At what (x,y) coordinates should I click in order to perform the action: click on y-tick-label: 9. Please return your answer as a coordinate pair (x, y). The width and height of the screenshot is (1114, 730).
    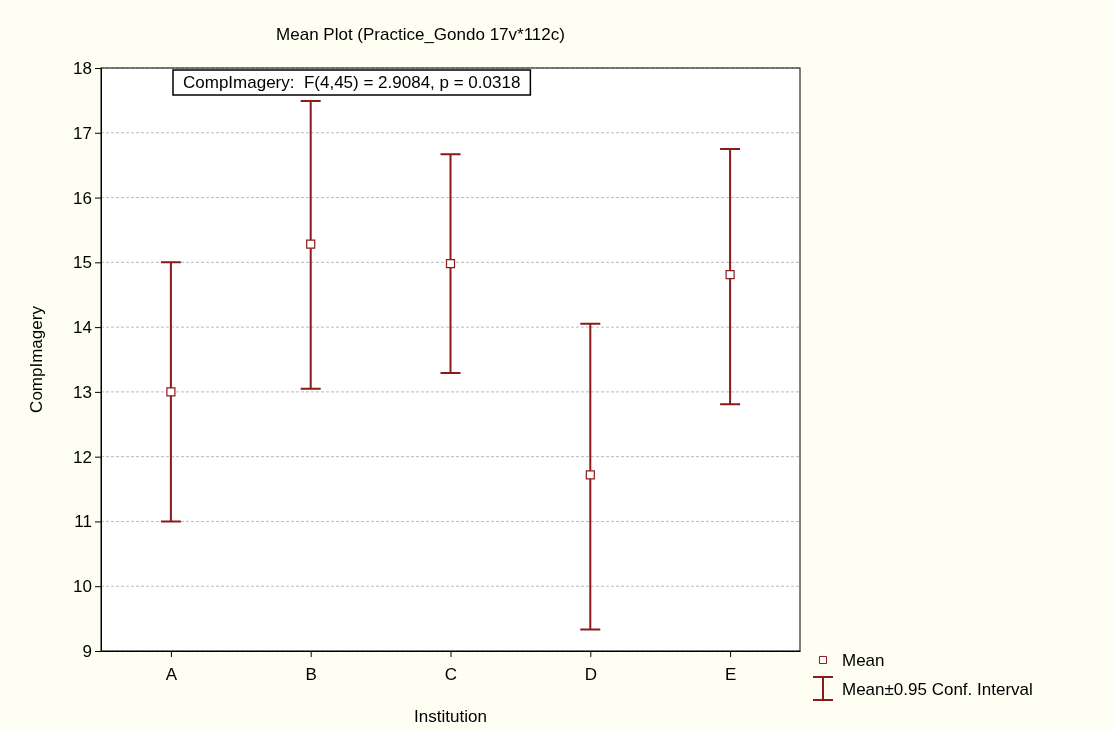
    Looking at the image, I should click on (87, 651).